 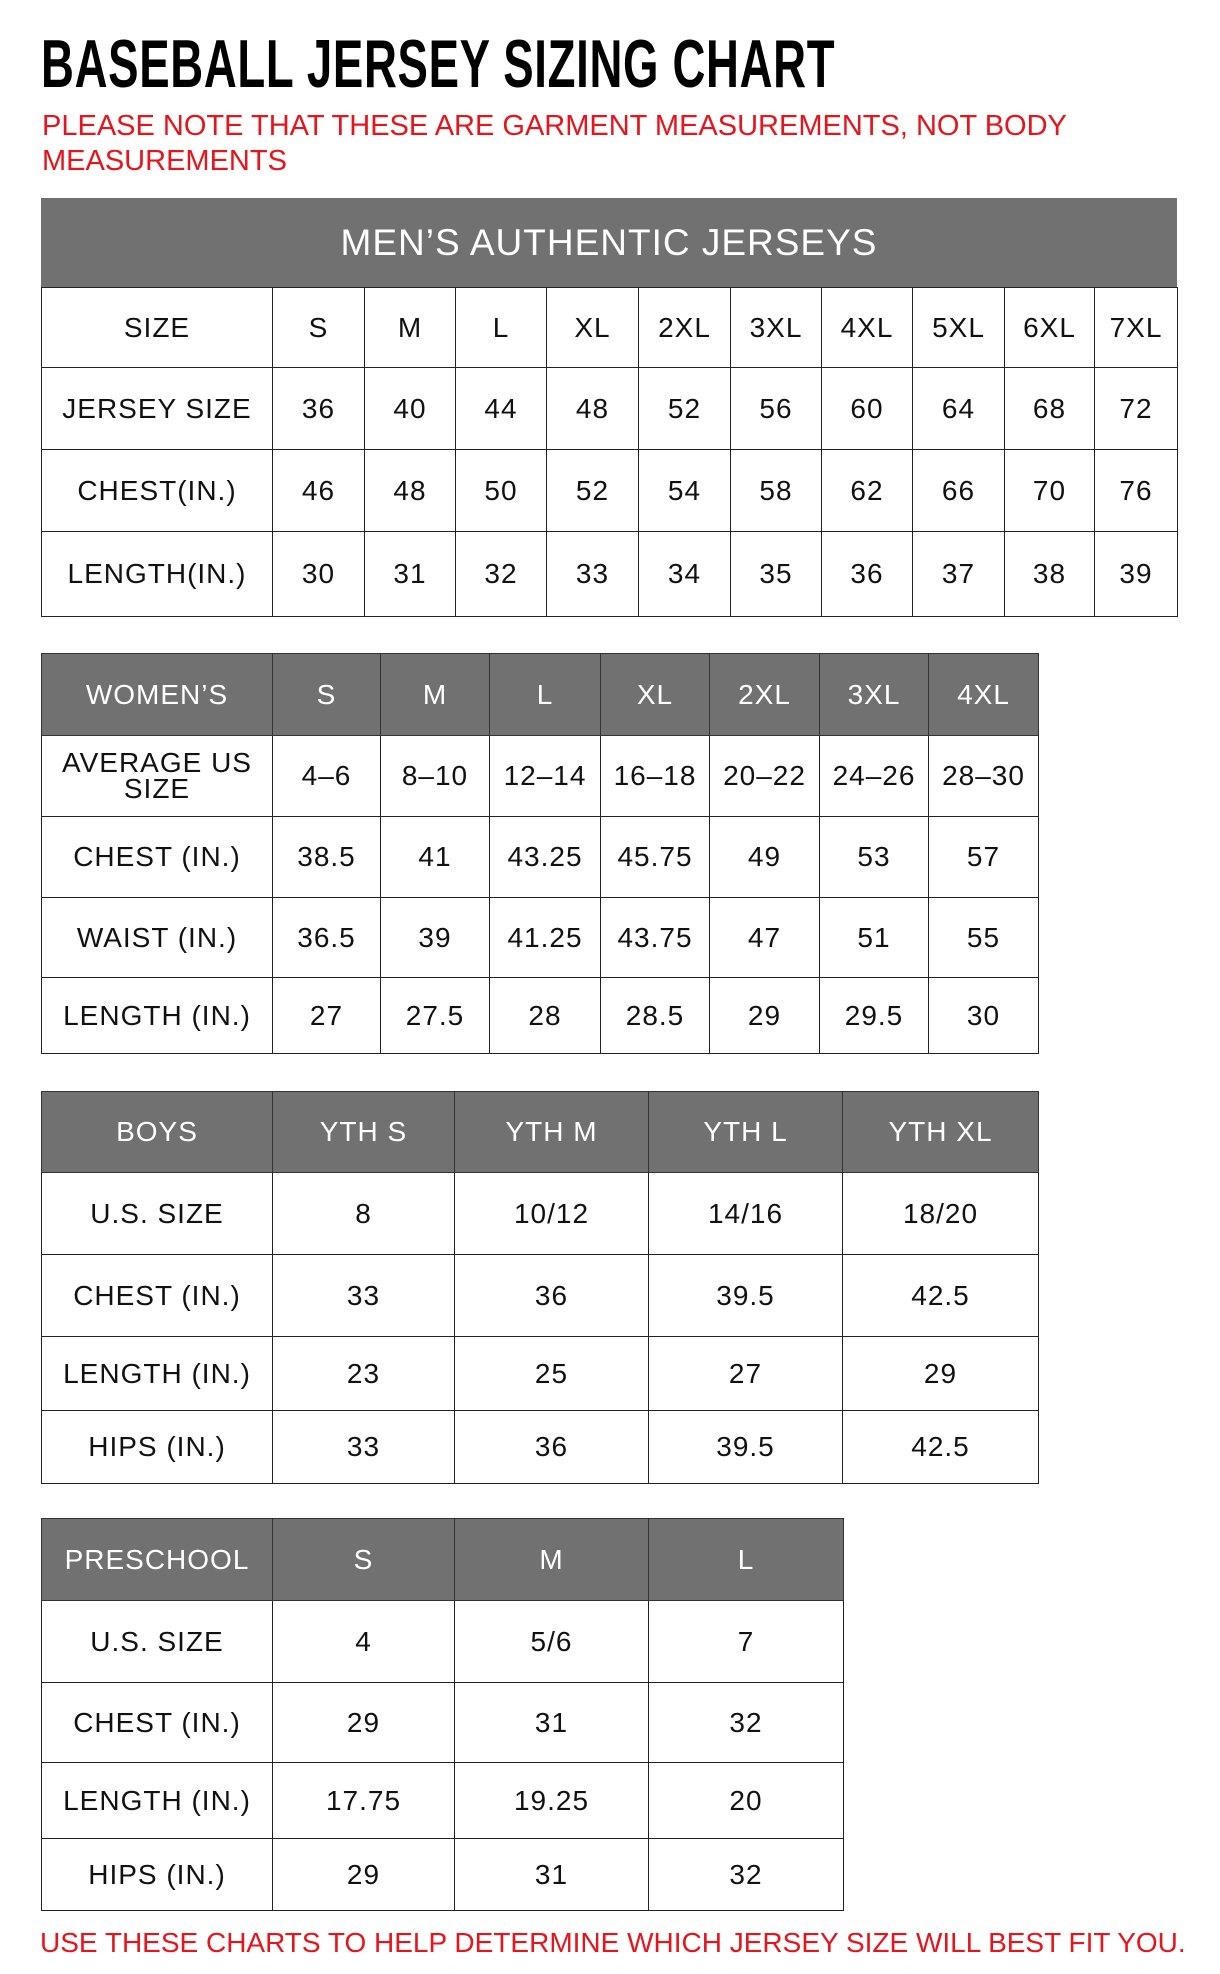 What do you see at coordinates (157, 1132) in the screenshot?
I see `row-label-cell: BOYS` at bounding box center [157, 1132].